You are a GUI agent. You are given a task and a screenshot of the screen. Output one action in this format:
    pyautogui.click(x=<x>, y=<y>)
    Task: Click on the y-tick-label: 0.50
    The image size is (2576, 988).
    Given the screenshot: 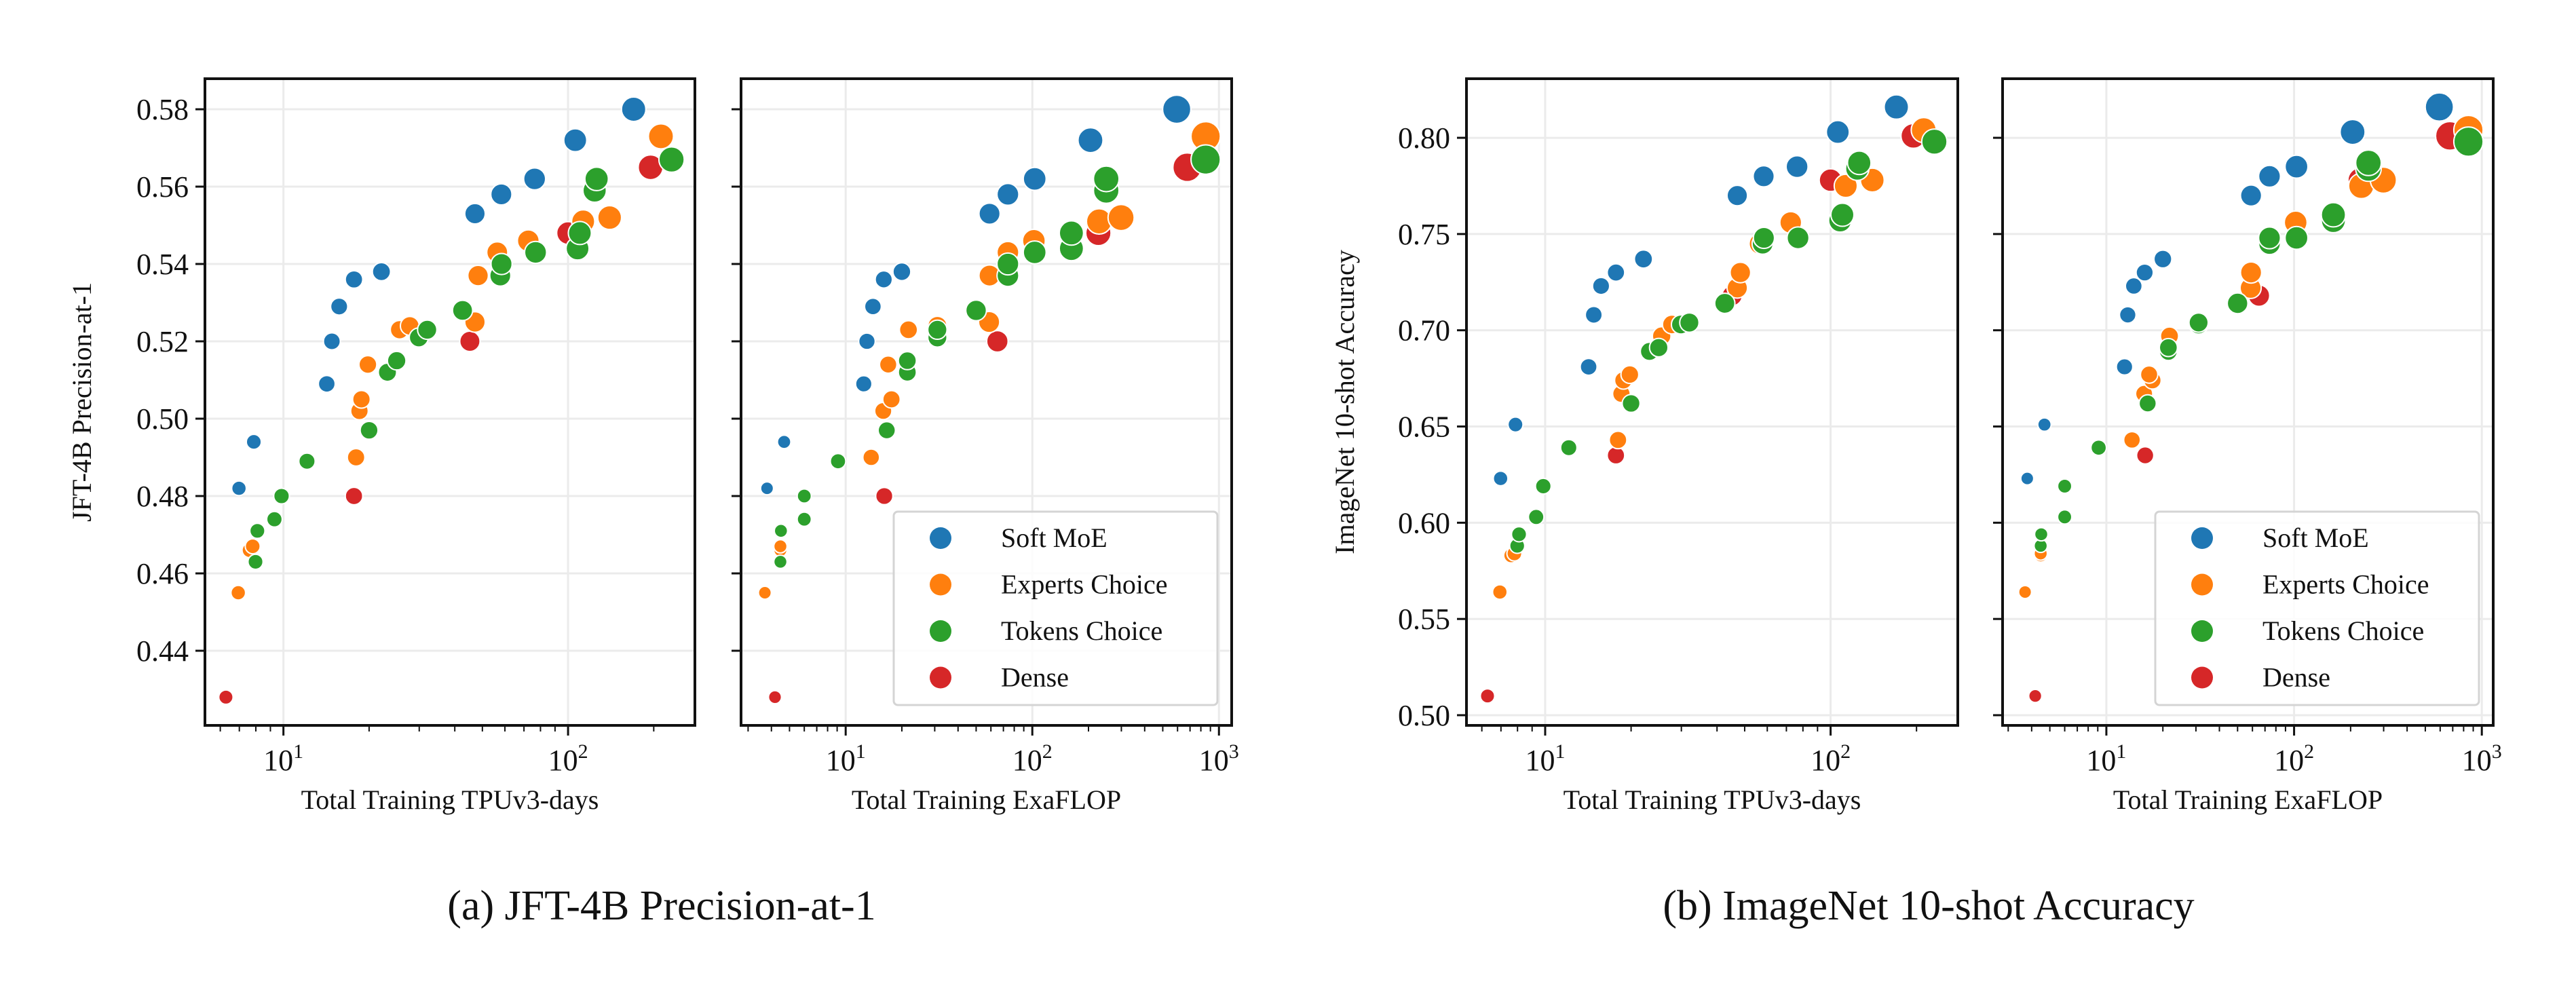 What is the action you would take?
    pyautogui.click(x=1424, y=715)
    